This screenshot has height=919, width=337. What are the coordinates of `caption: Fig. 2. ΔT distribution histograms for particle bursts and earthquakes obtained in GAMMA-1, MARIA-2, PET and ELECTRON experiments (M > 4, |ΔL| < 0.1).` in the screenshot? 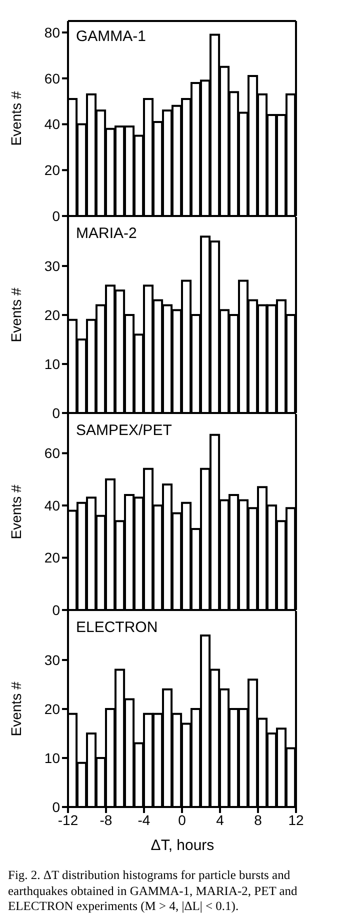 It's located at (153, 891).